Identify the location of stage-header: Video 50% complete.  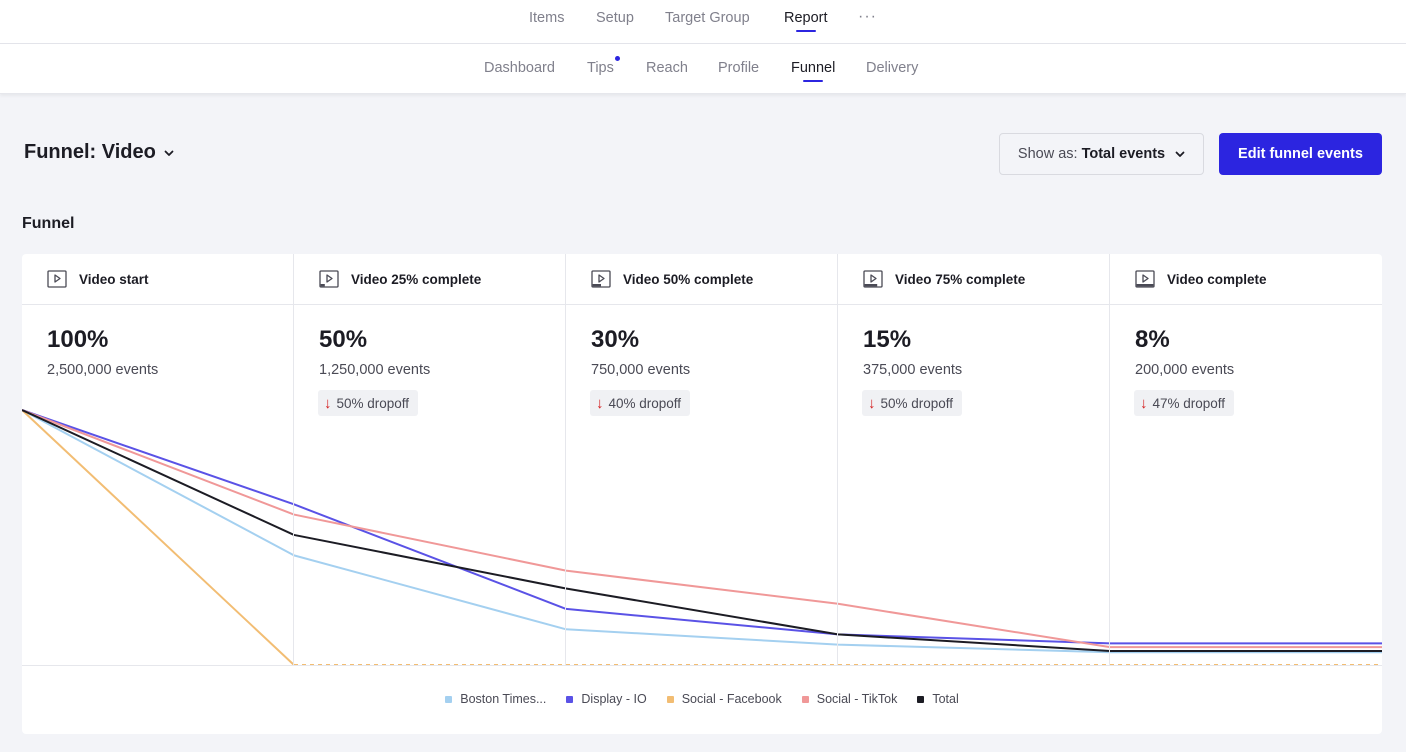
(702, 279).